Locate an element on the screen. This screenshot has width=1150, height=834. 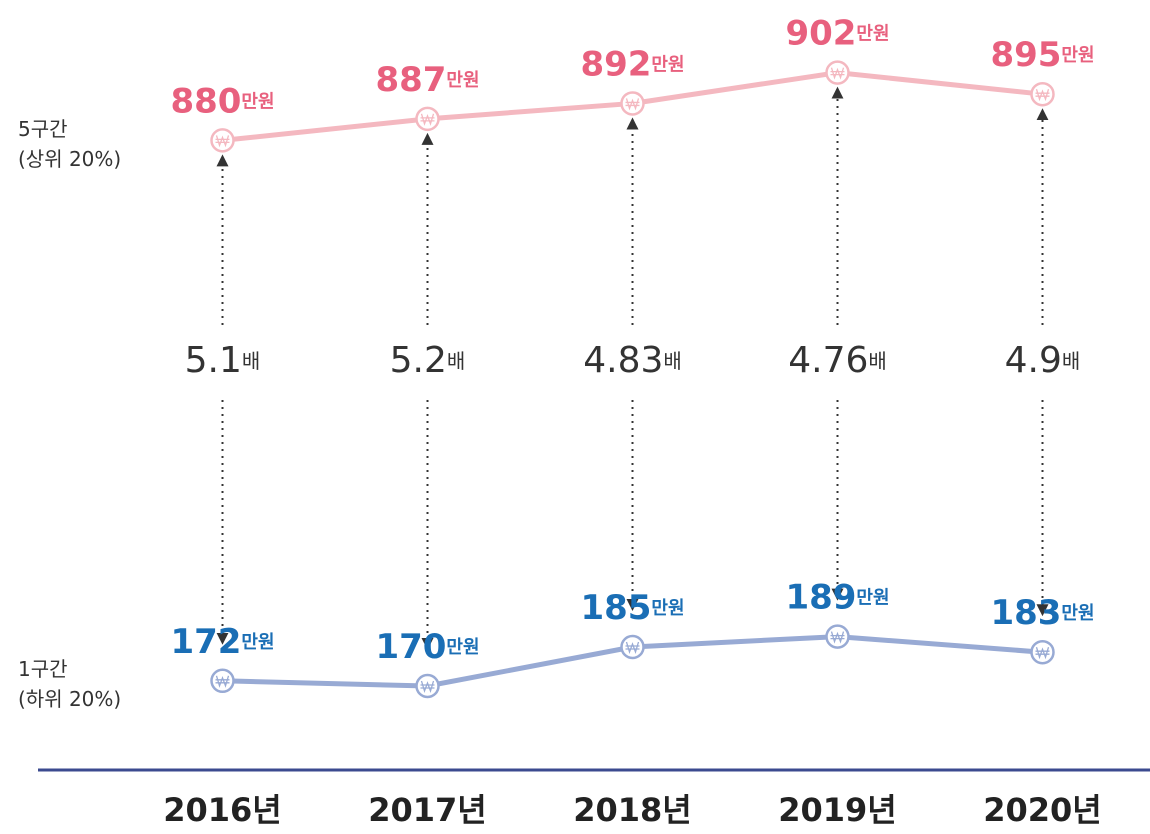
x-tick-label: 2016년 is located at coordinates (222, 810).